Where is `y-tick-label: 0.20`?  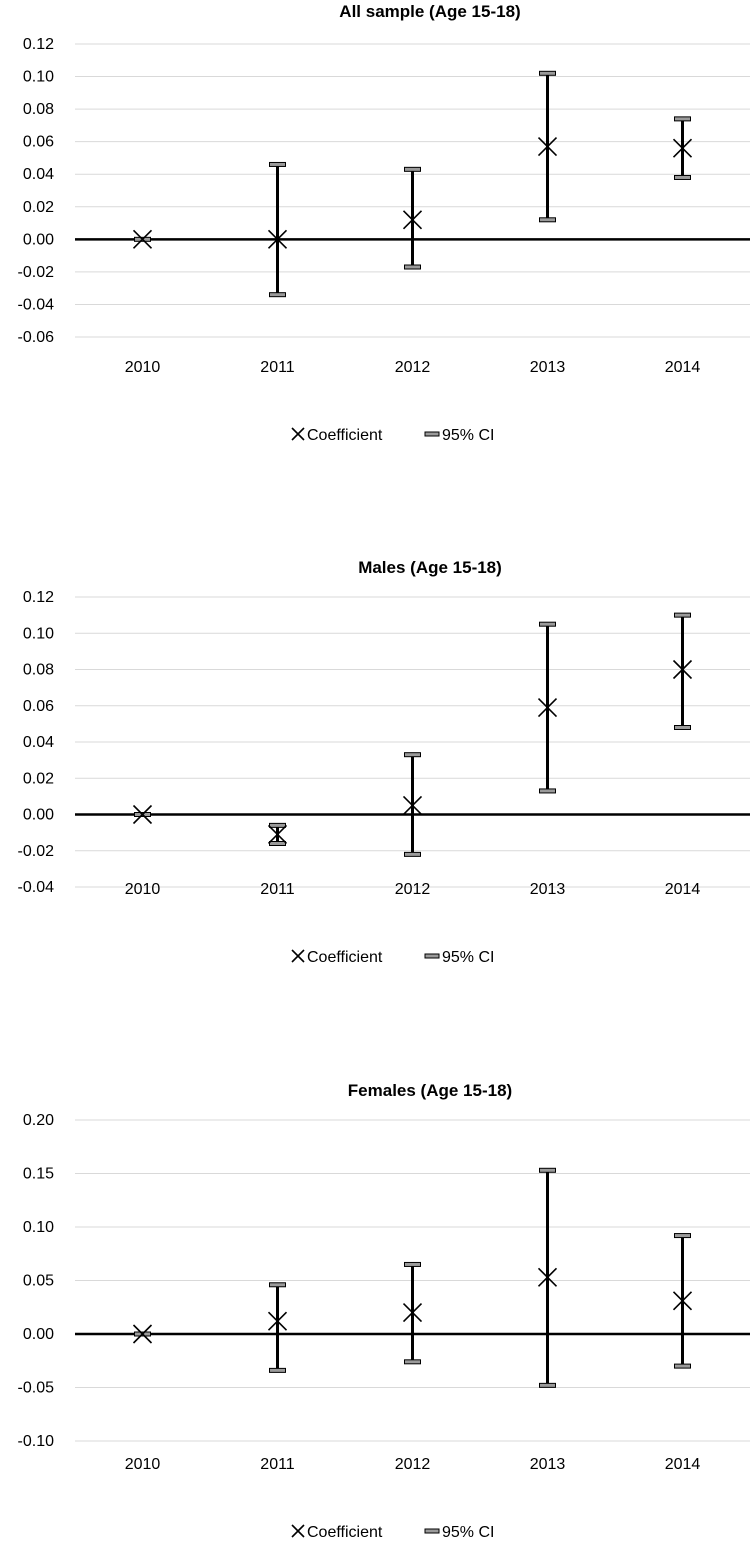
y-tick-label: 0.20 is located at coordinates (38, 1120).